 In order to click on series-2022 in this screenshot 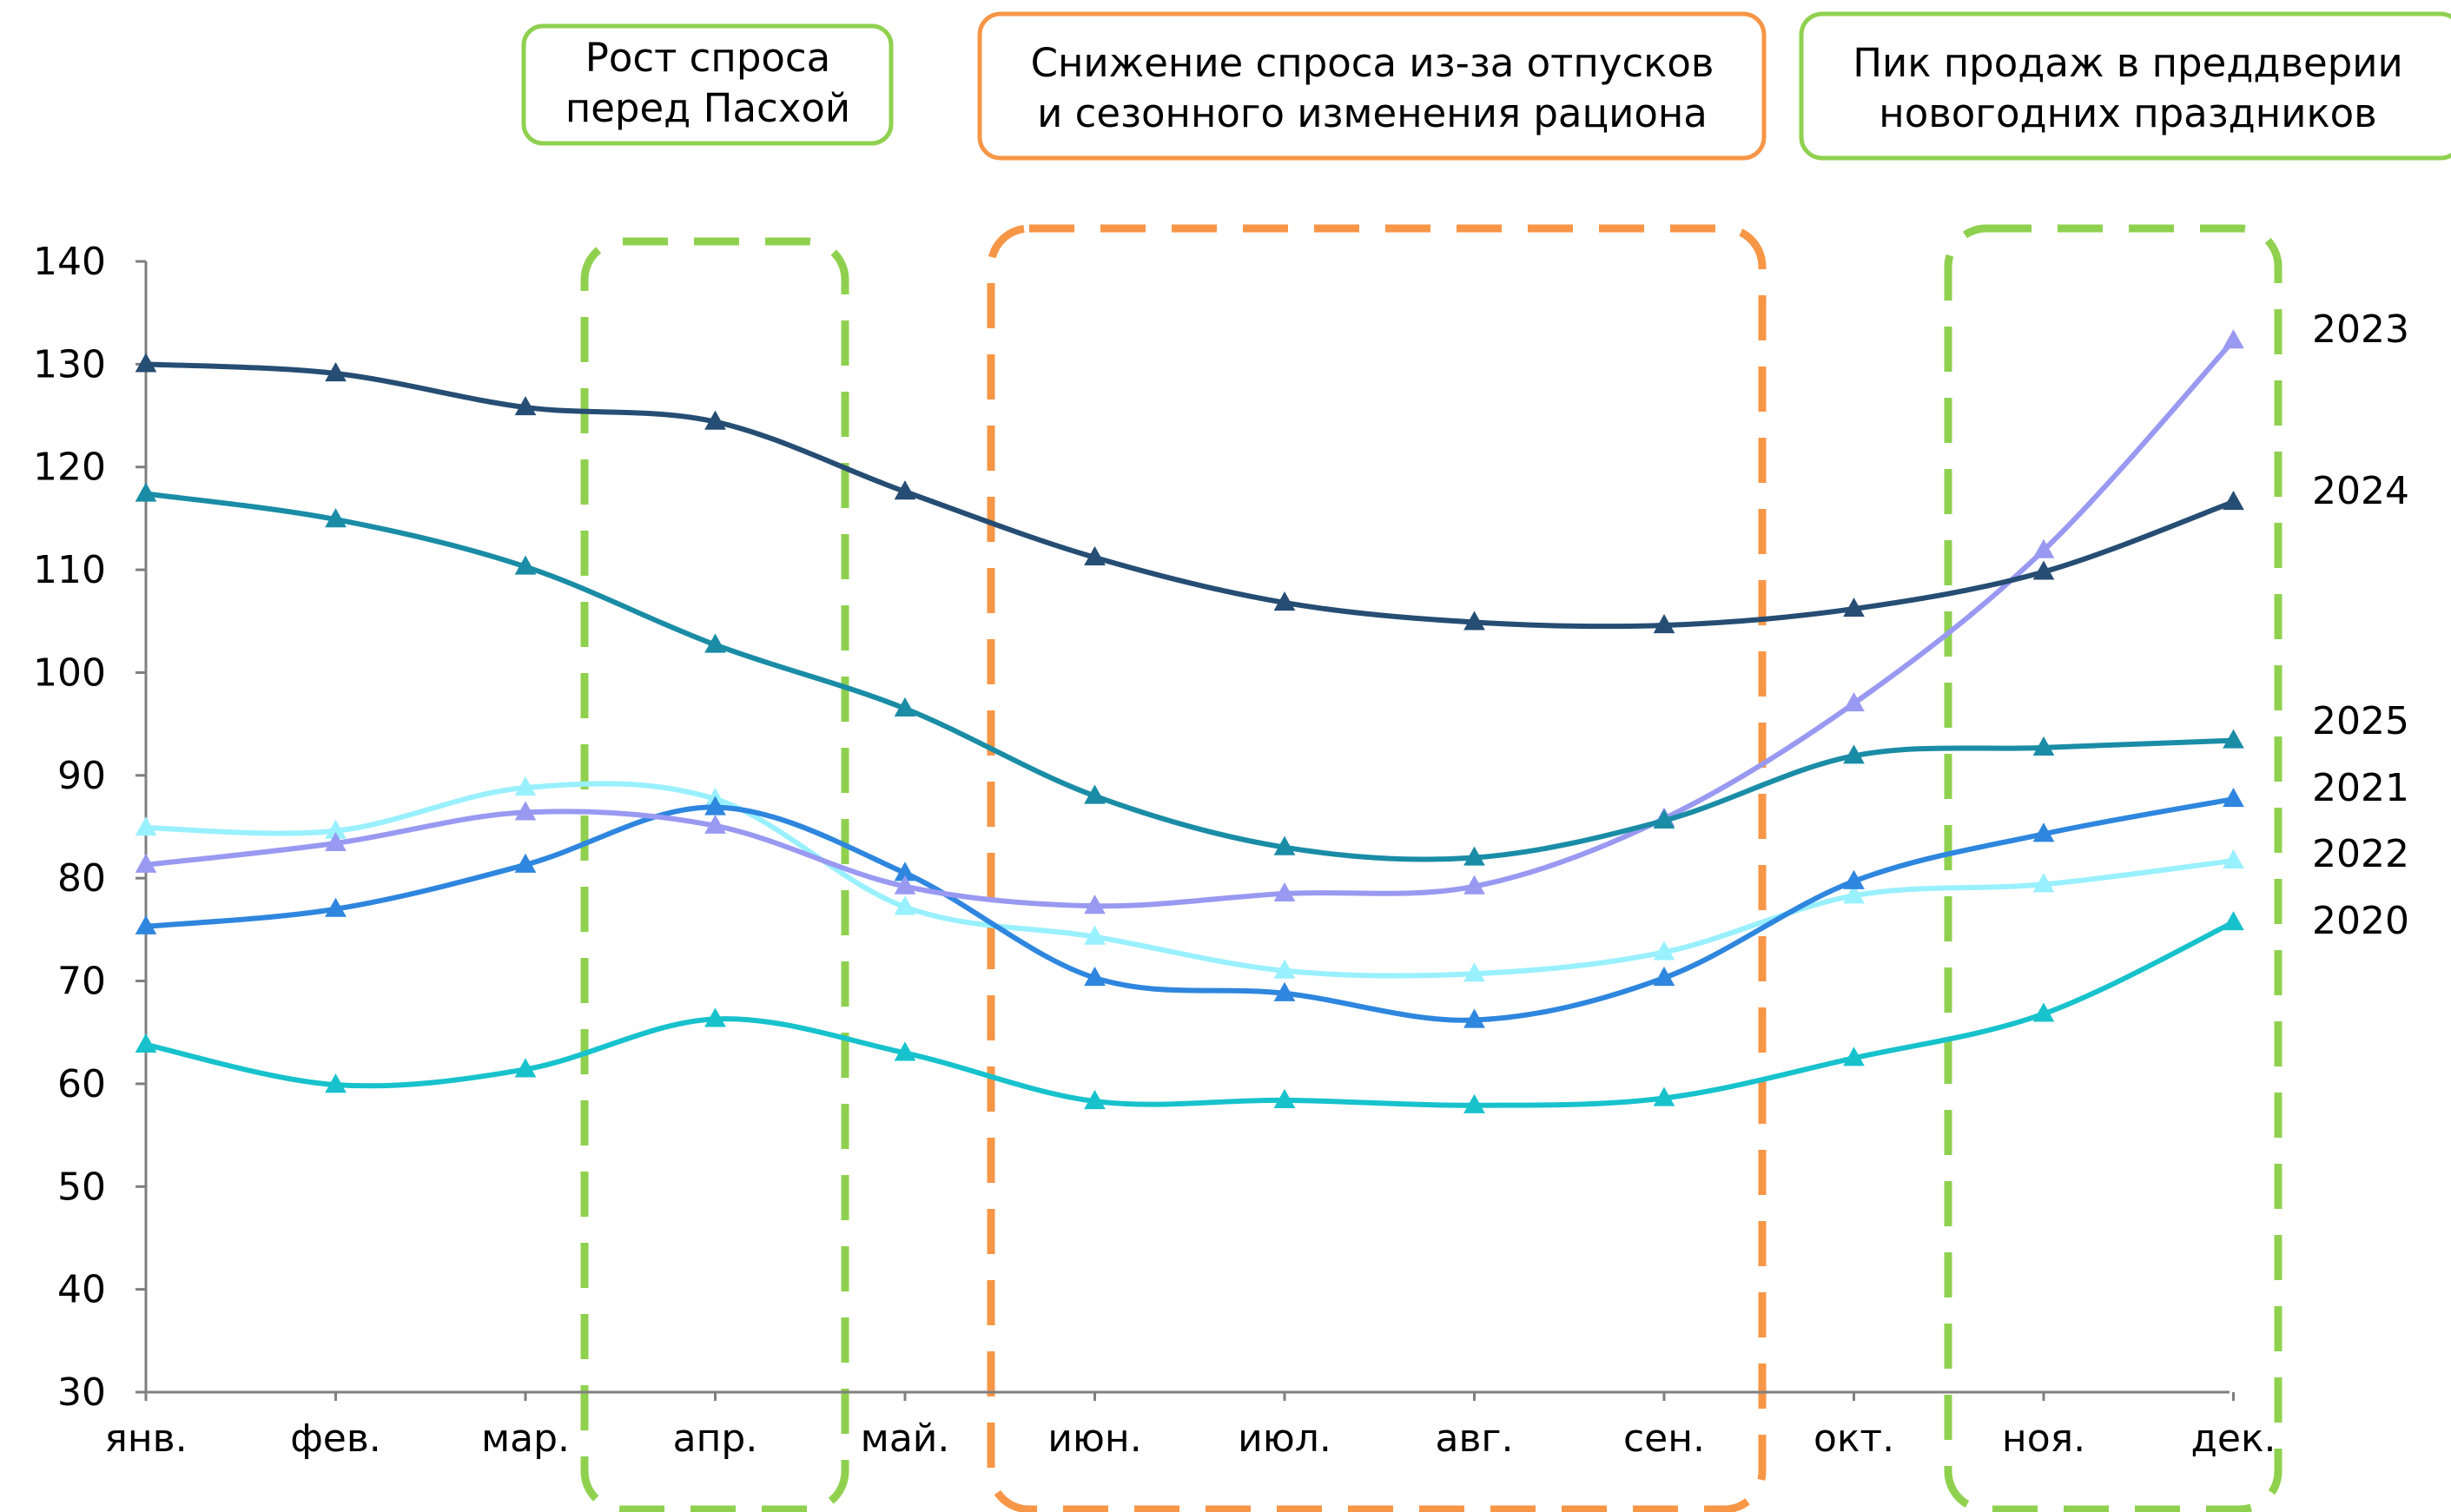, I will do `click(1189, 879)`.